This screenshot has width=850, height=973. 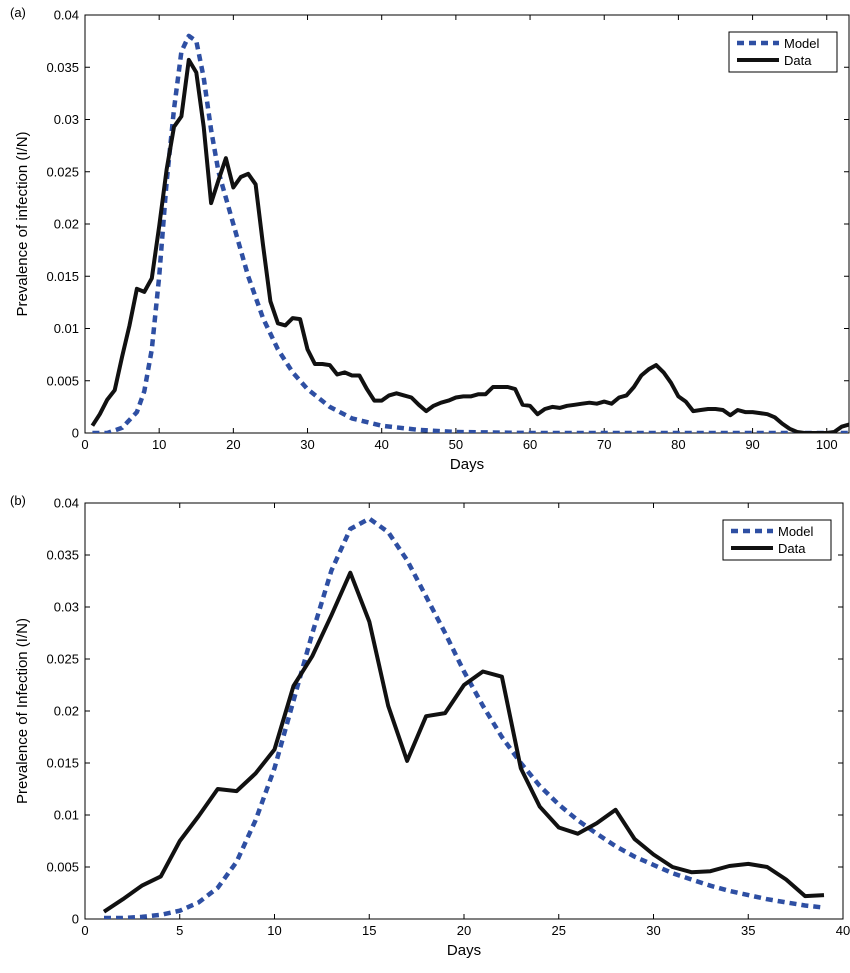 What do you see at coordinates (22, 711) in the screenshot?
I see `y-axis-label: Prevalence of Infection (I/N)` at bounding box center [22, 711].